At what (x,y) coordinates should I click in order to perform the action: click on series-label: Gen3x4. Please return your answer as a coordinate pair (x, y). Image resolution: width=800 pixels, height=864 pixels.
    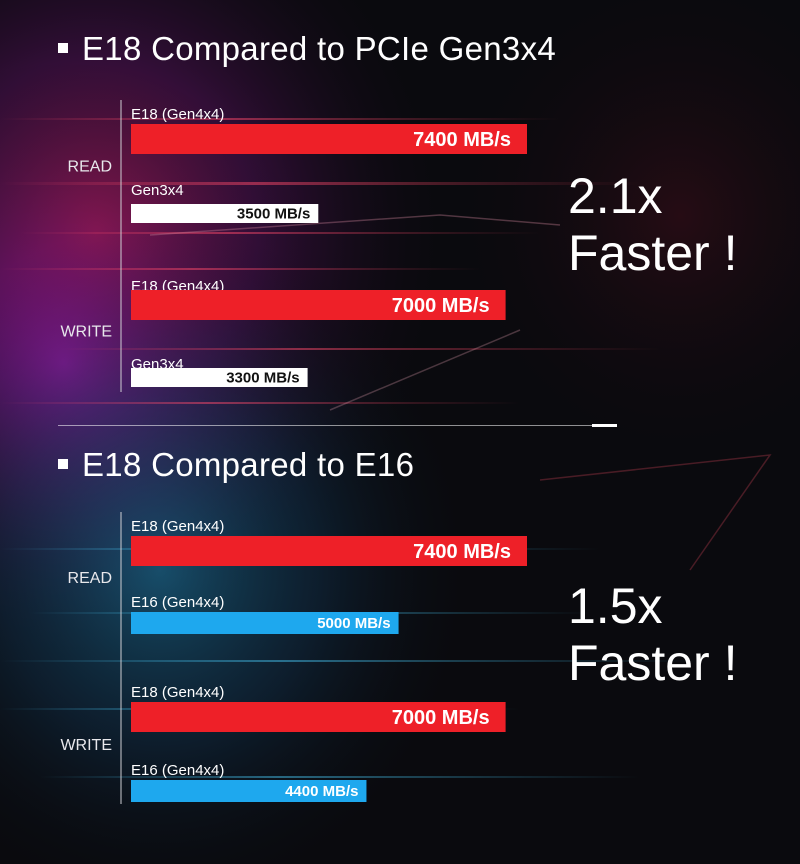
    Looking at the image, I should click on (157, 190).